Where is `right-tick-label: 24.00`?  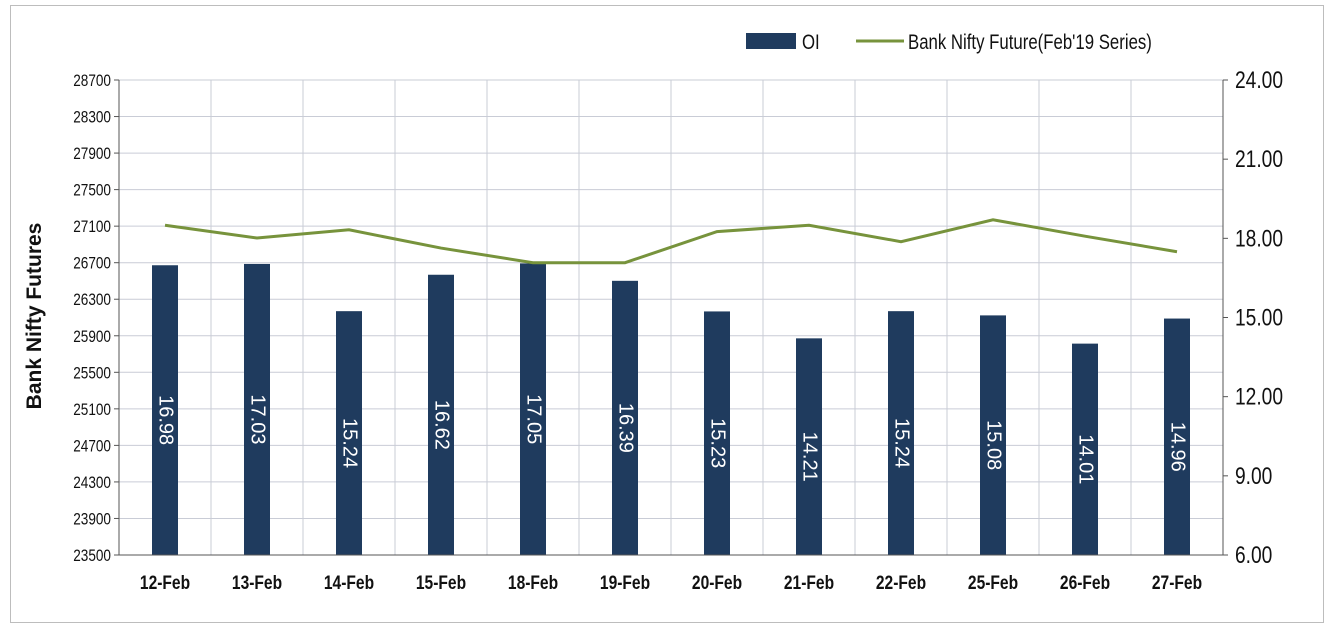
right-tick-label: 24.00 is located at coordinates (1259, 80).